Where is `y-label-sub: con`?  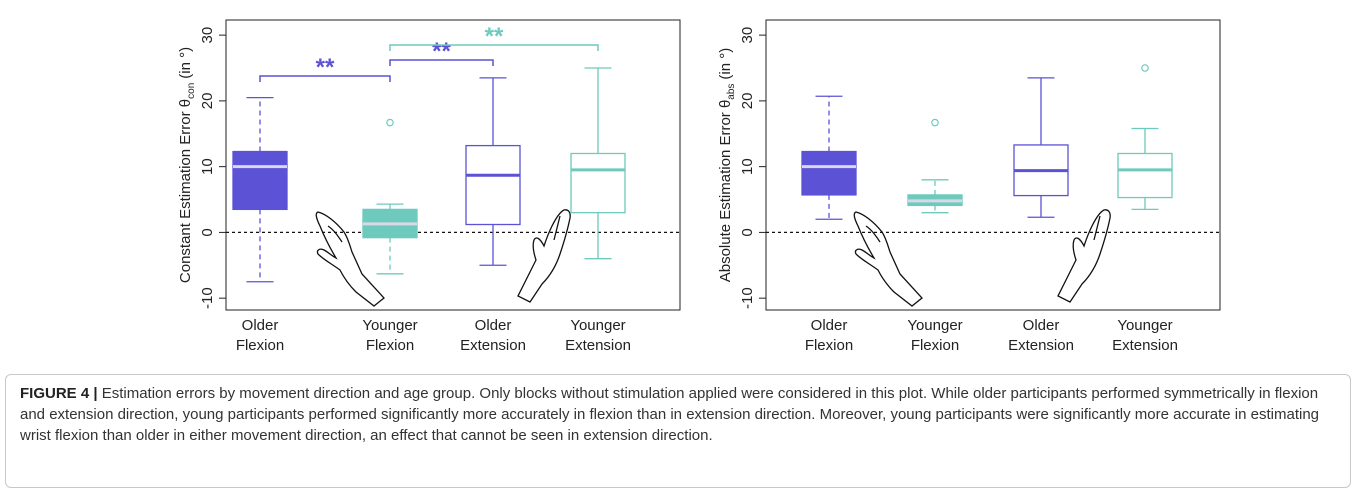
y-label-sub: con is located at coordinates (191, 91).